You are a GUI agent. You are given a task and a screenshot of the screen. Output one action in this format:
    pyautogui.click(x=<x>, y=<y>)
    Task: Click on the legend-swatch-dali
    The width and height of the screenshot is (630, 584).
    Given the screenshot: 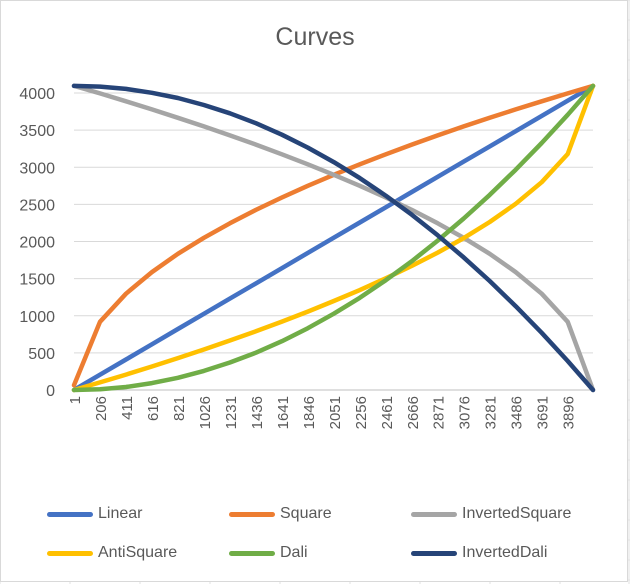 What is the action you would take?
    pyautogui.click(x=252, y=553)
    